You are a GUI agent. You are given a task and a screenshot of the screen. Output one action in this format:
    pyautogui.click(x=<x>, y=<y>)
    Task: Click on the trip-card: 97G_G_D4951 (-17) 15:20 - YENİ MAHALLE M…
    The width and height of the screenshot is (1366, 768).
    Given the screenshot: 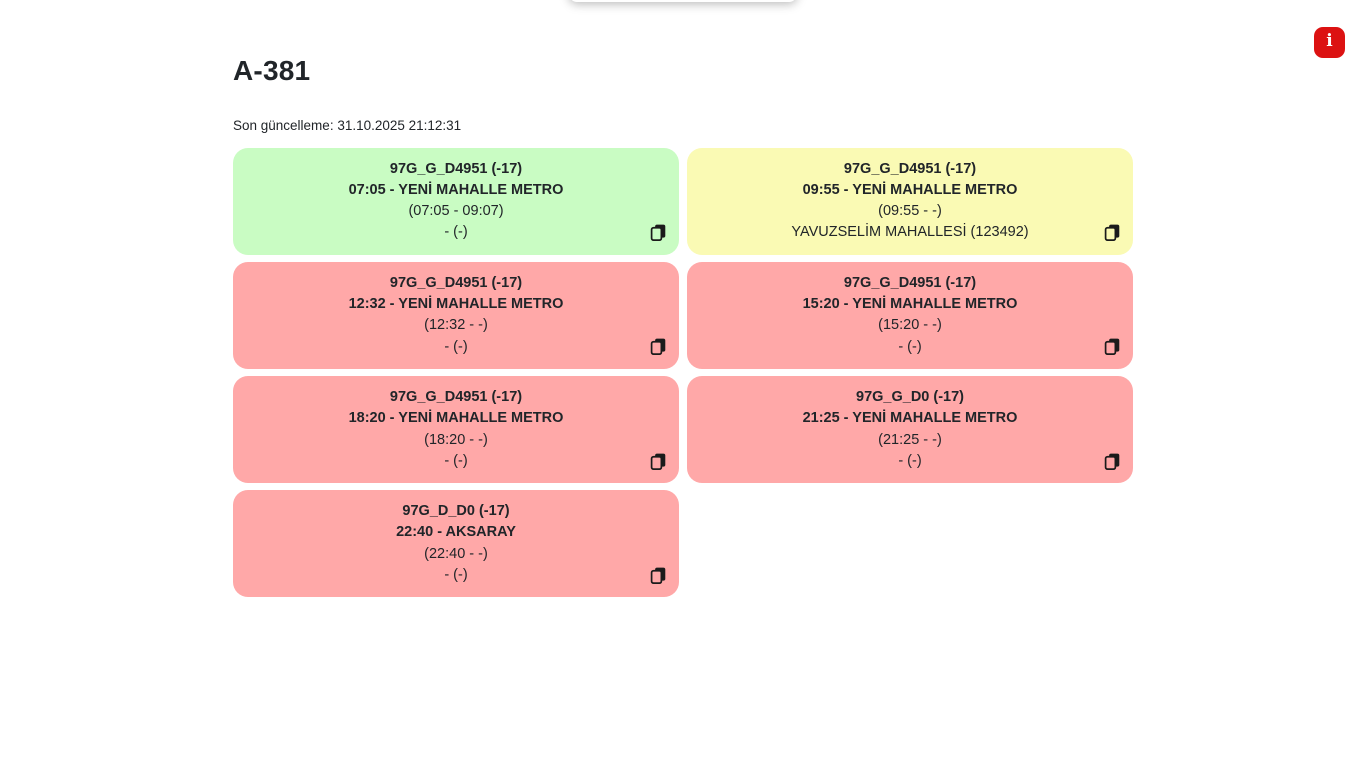 What is the action you would take?
    pyautogui.click(x=910, y=315)
    